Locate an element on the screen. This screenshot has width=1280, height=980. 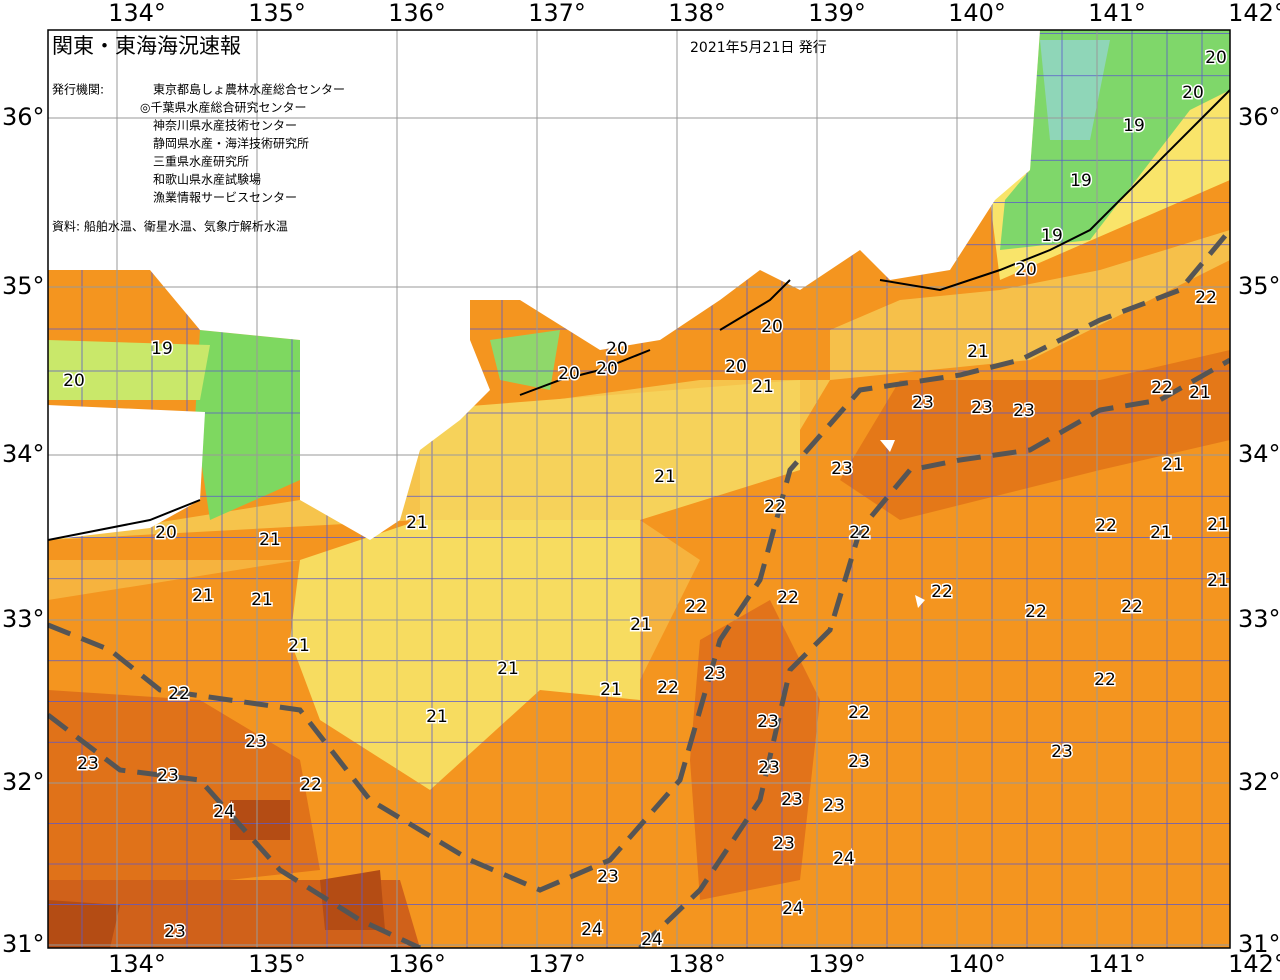
issuer: 三重県水産研究所 is located at coordinates (201, 161).